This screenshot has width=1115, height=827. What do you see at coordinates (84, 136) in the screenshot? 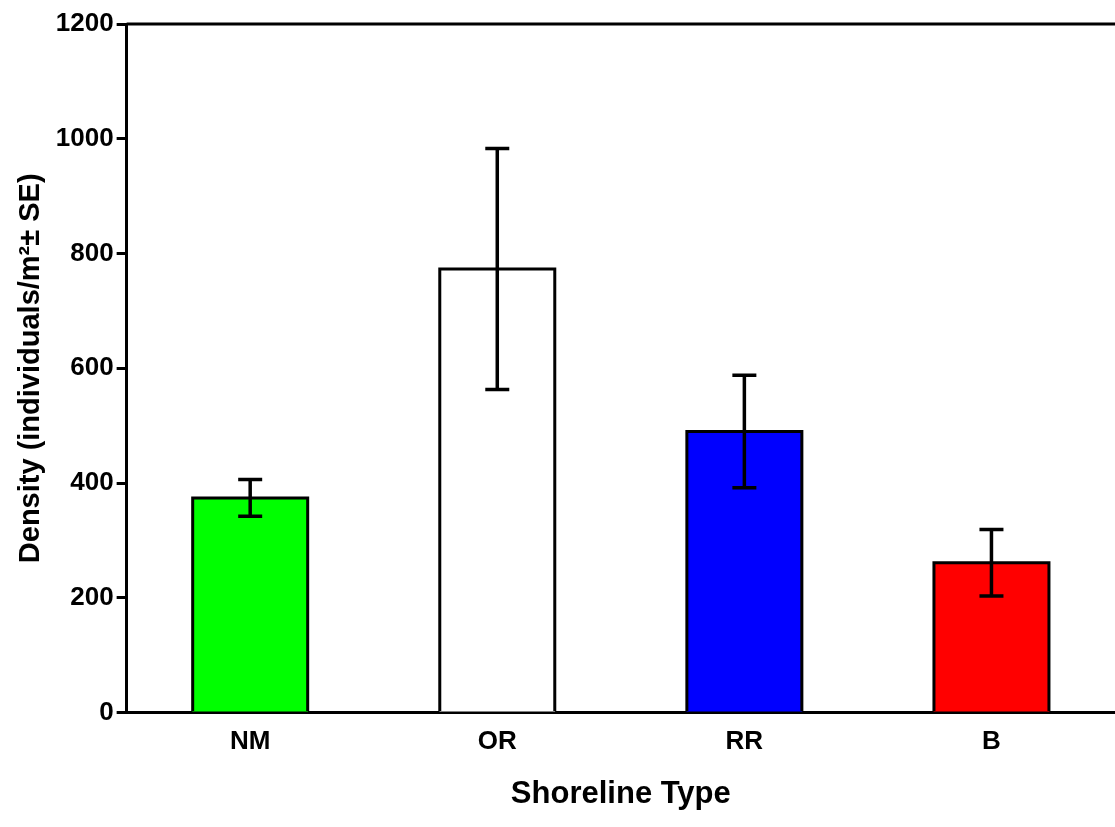
I see `y-tick-label: 1000` at bounding box center [84, 136].